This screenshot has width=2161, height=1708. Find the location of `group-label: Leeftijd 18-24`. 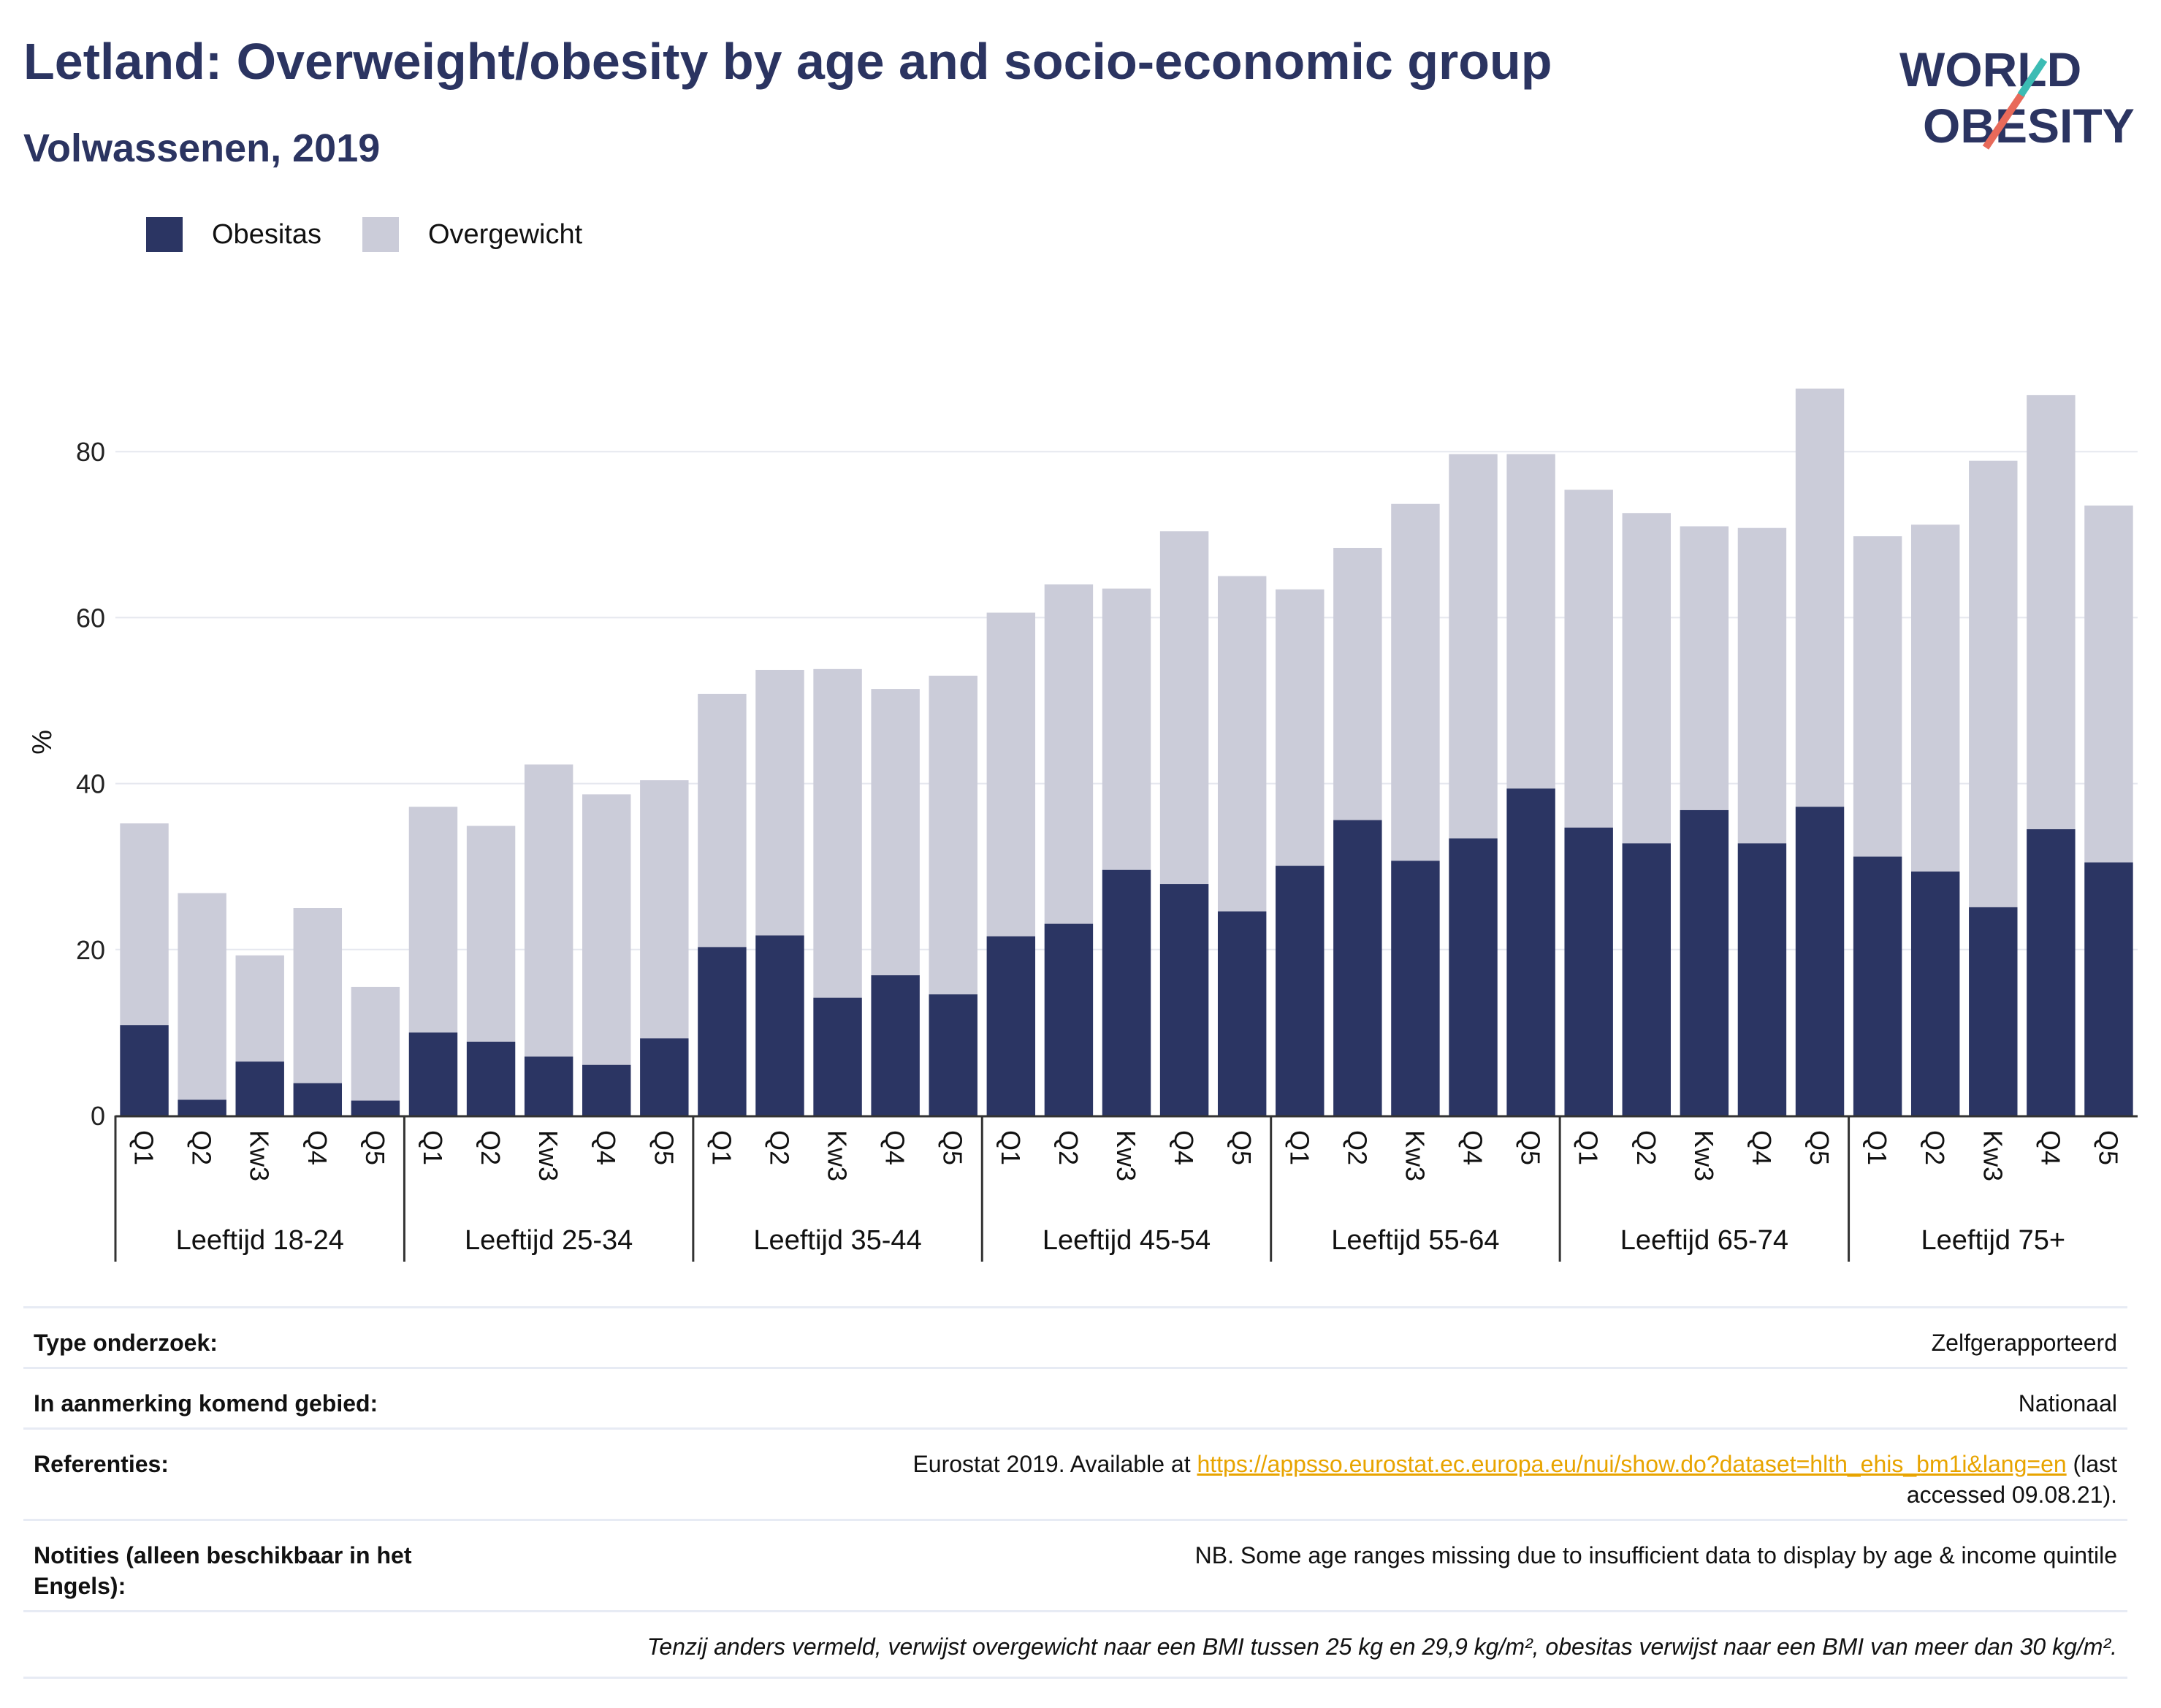

group-label: Leeftijd 18-24 is located at coordinates (260, 1240).